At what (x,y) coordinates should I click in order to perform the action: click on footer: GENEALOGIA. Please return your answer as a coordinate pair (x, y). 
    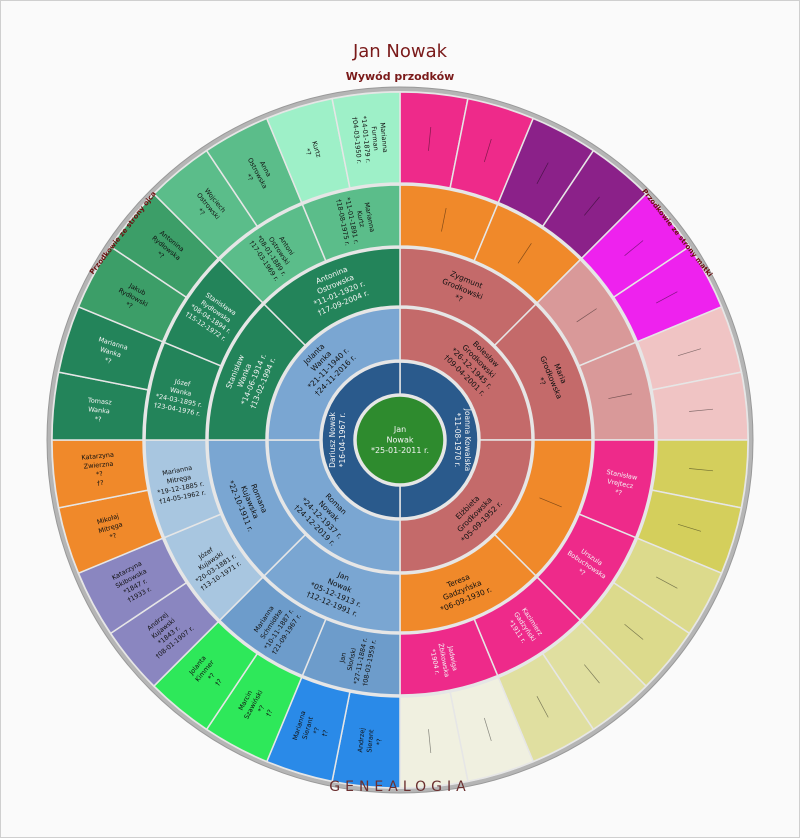
    Looking at the image, I should click on (399, 787).